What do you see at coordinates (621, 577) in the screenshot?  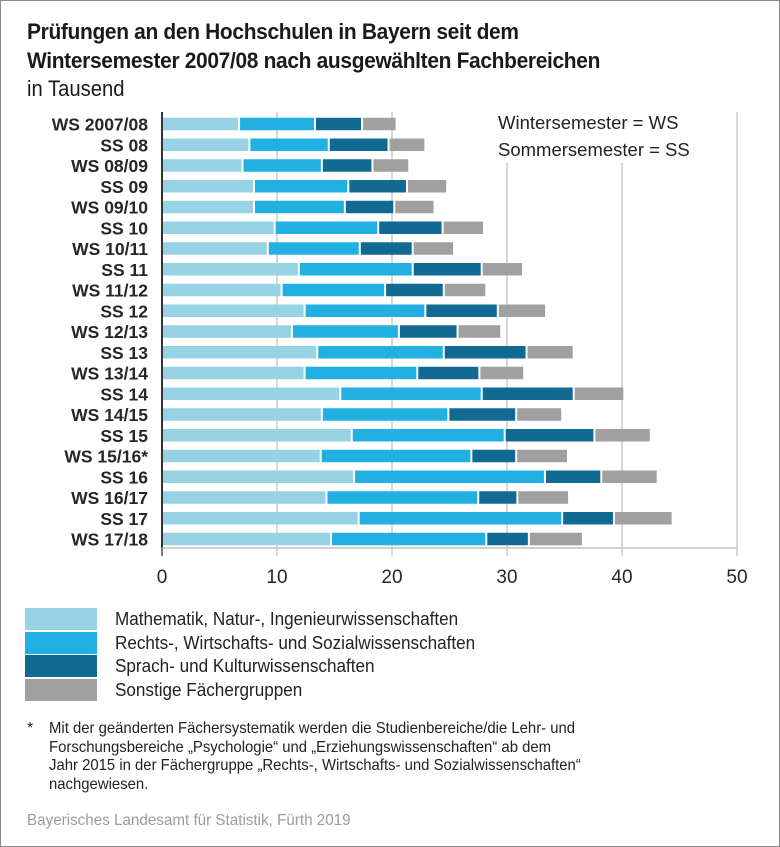 I see `x-tick-label: 40` at bounding box center [621, 577].